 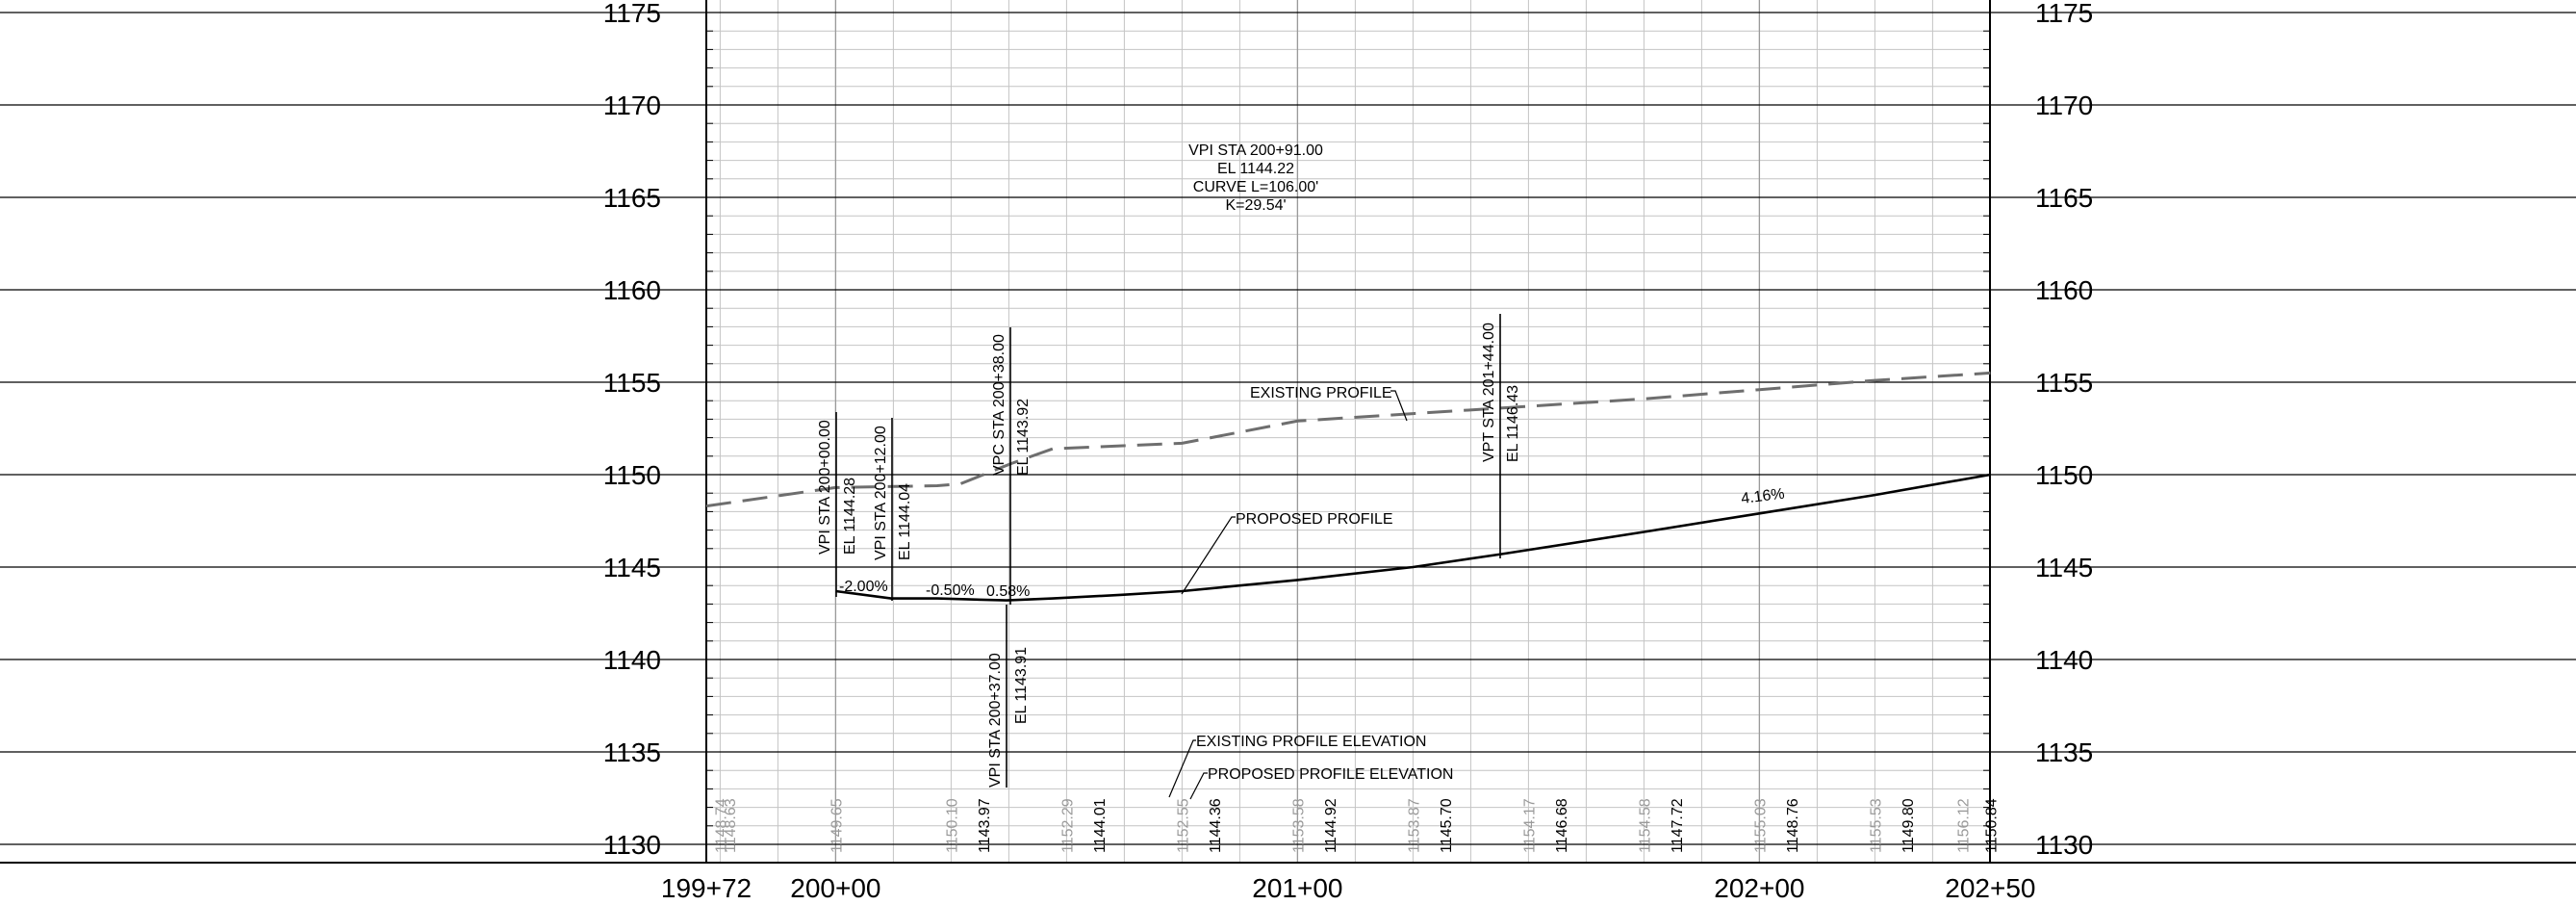 What do you see at coordinates (2064, 383) in the screenshot?
I see `elevation-label-right: 1155` at bounding box center [2064, 383].